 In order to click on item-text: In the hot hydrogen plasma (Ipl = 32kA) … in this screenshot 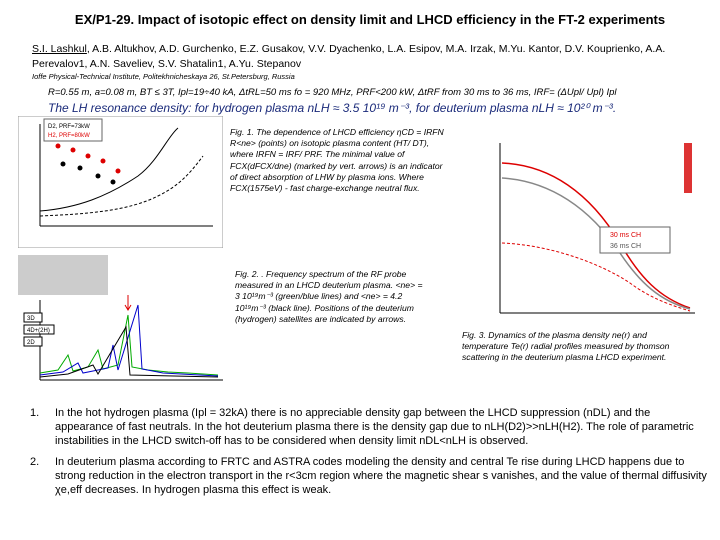, I will do `click(374, 427)`.